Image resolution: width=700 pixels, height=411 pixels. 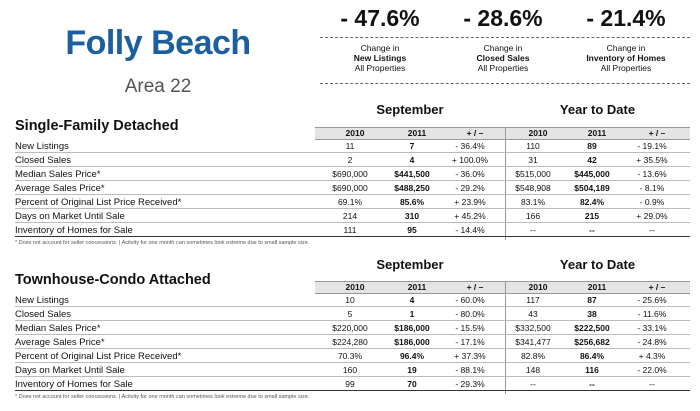 I want to click on cell: 1, so click(x=412, y=314).